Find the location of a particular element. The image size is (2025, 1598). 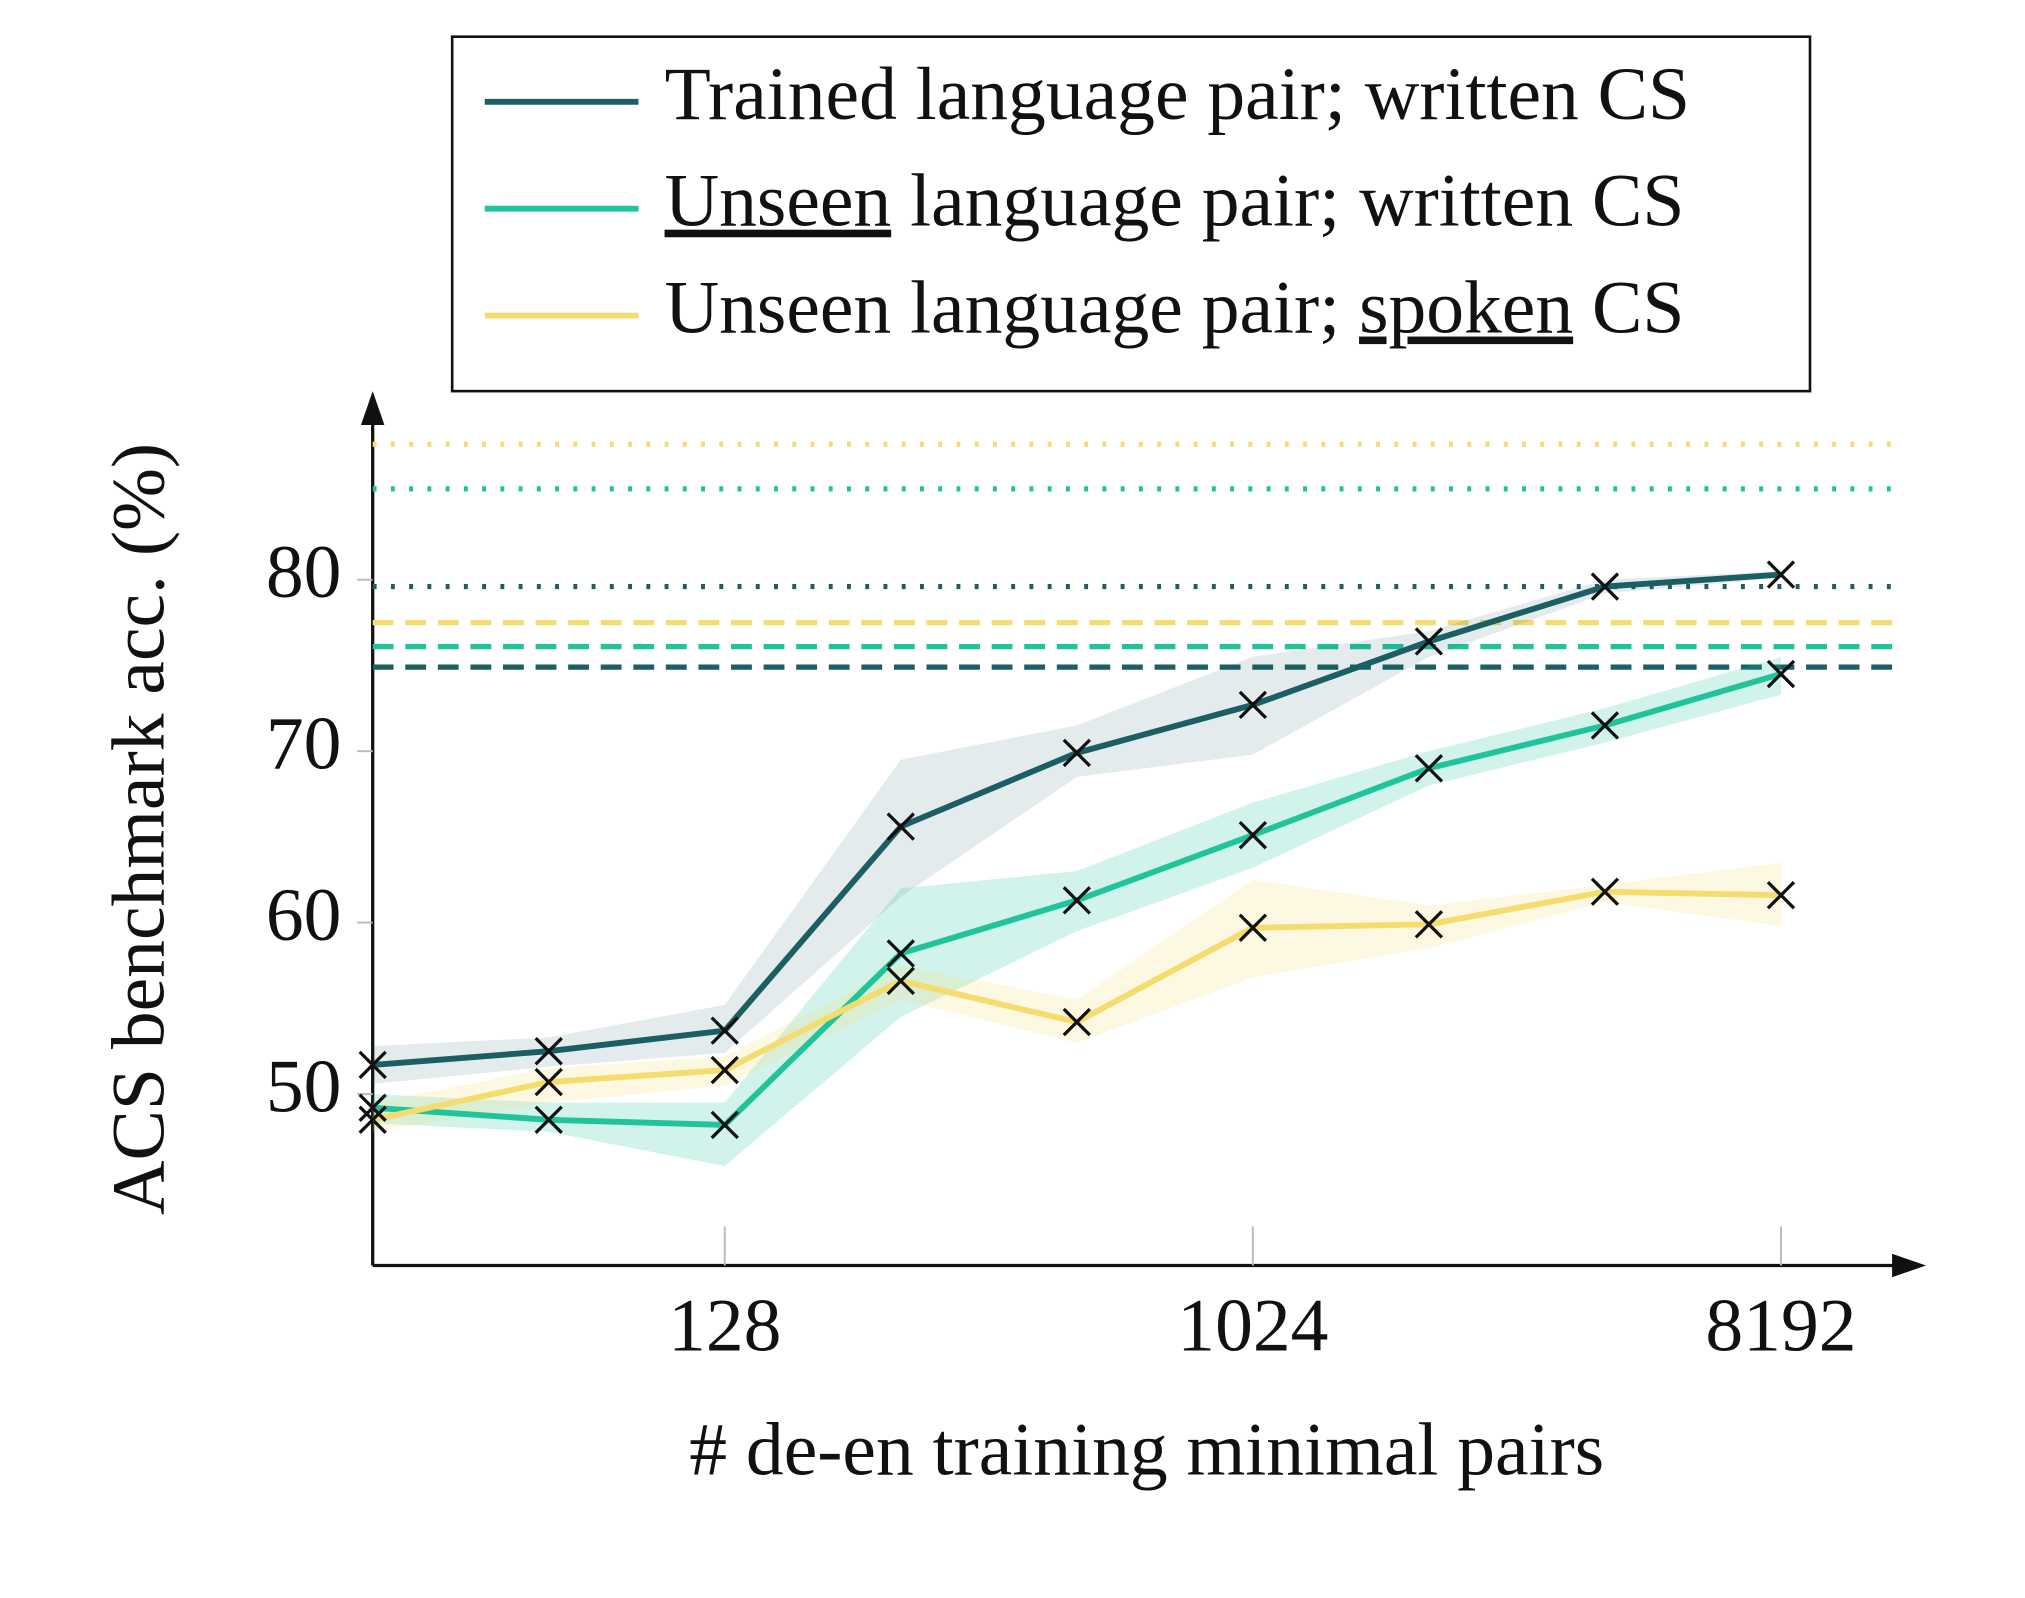

y-axis-arrow is located at coordinates (372, 408).